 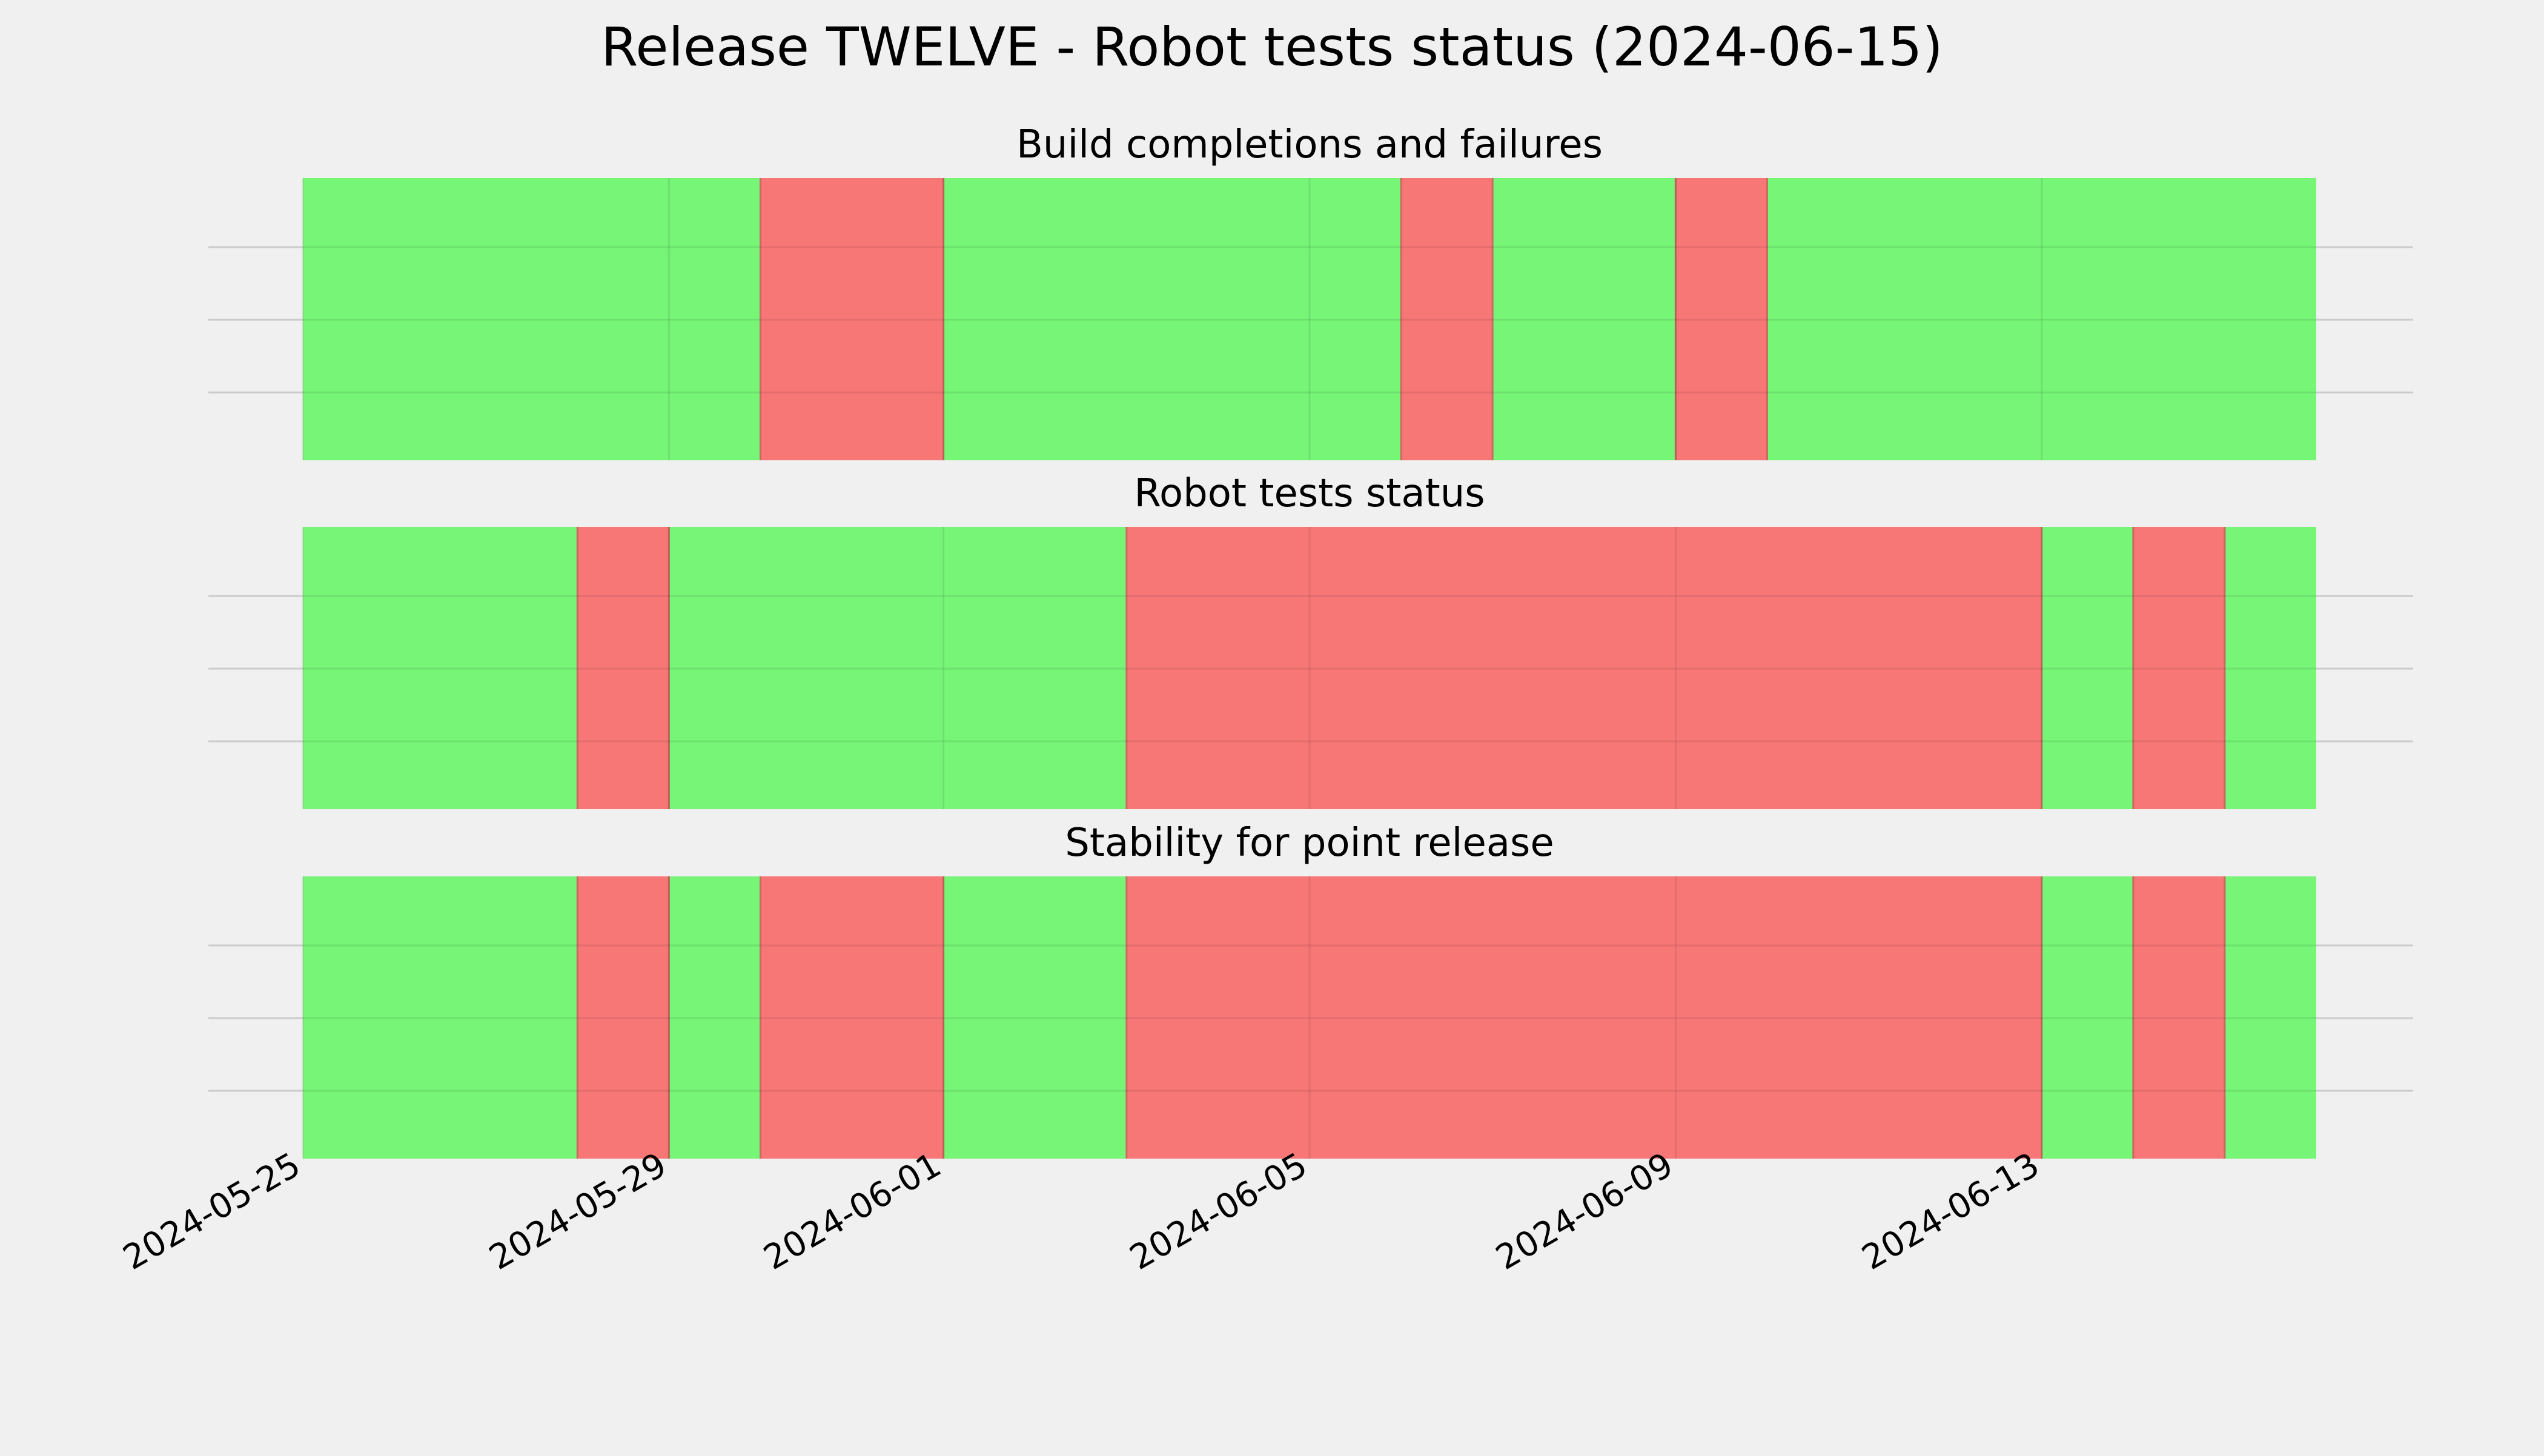 What do you see at coordinates (1310, 843) in the screenshot?
I see `panel-title: Stability for point release` at bounding box center [1310, 843].